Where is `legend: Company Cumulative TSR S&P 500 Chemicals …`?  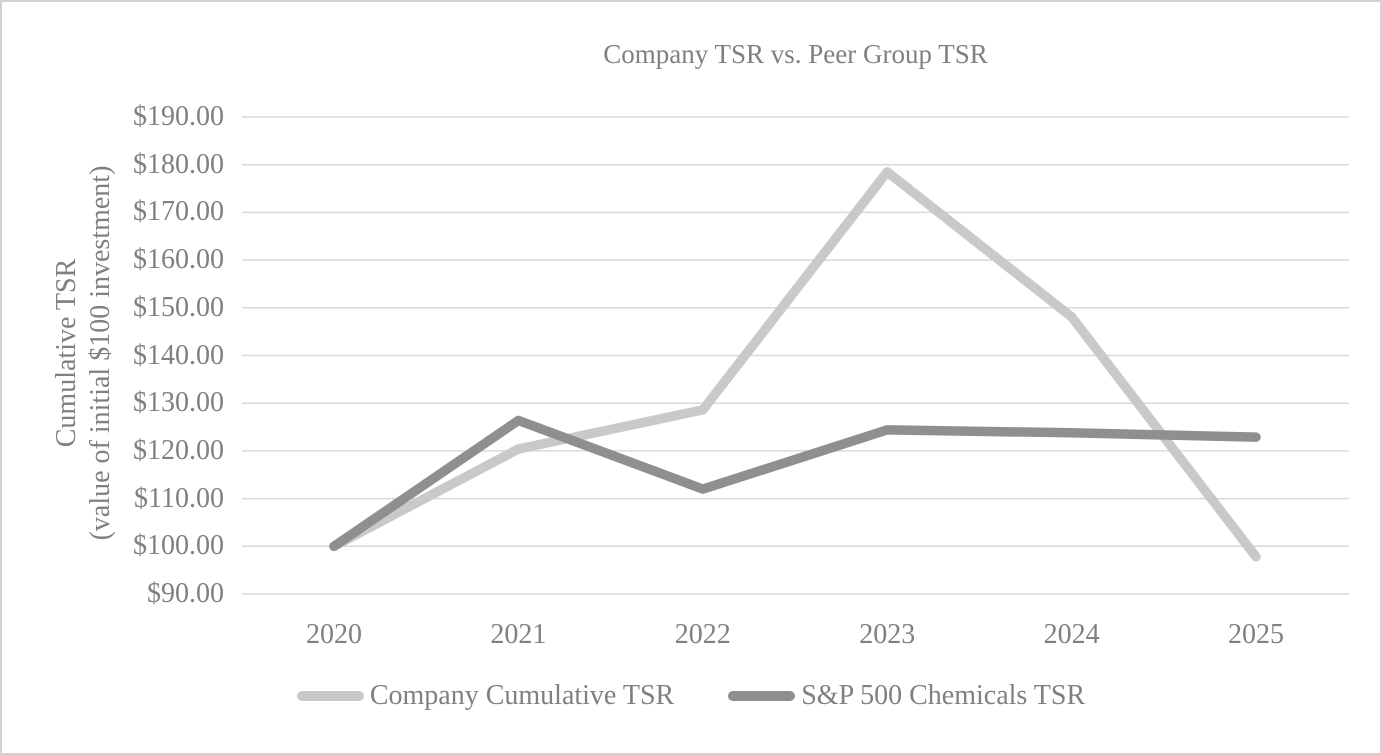
legend: Company Cumulative TSR S&P 500 Chemicals … is located at coordinates (691, 696).